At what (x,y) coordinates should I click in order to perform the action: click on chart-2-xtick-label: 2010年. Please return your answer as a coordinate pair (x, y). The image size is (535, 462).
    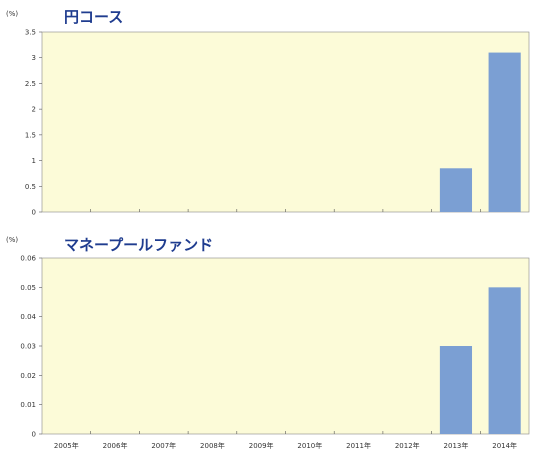
    Looking at the image, I should click on (309, 445).